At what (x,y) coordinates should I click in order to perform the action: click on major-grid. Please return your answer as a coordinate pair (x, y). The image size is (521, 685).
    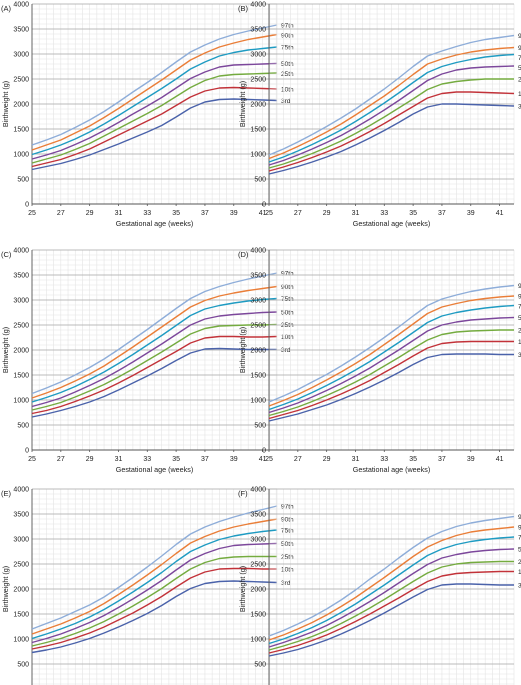
    Looking at the image, I should click on (154, 576).